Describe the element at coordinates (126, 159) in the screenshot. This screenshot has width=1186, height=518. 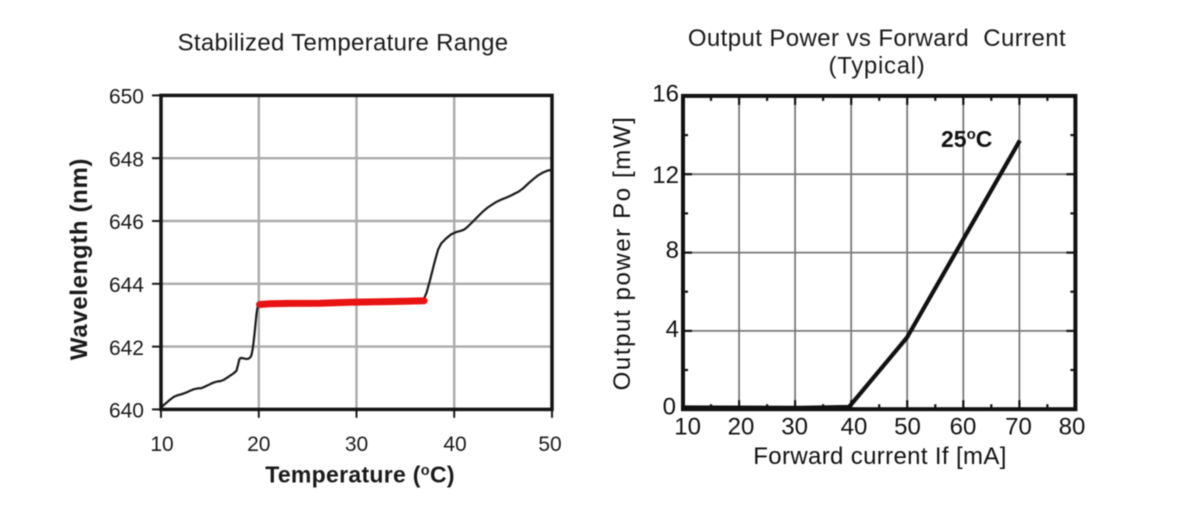
I see `svg-text: 648` at that location.